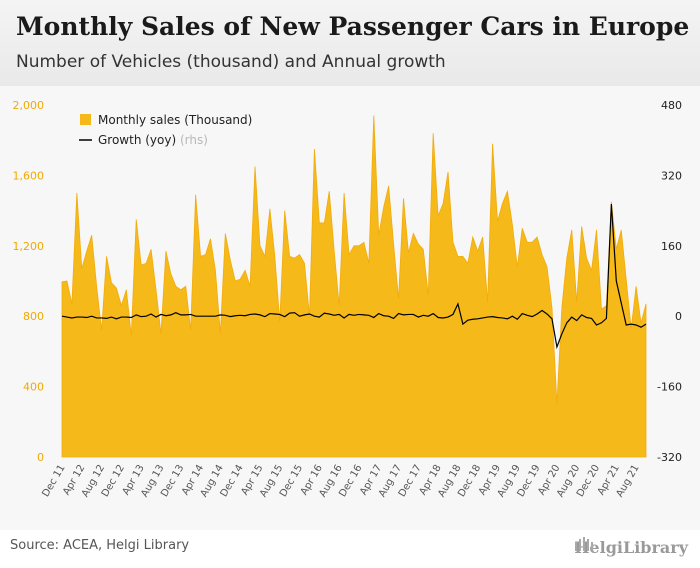 The height and width of the screenshot is (568, 700). What do you see at coordinates (194, 140) in the screenshot?
I see `legend-growth-suffix: (rhs)` at bounding box center [194, 140].